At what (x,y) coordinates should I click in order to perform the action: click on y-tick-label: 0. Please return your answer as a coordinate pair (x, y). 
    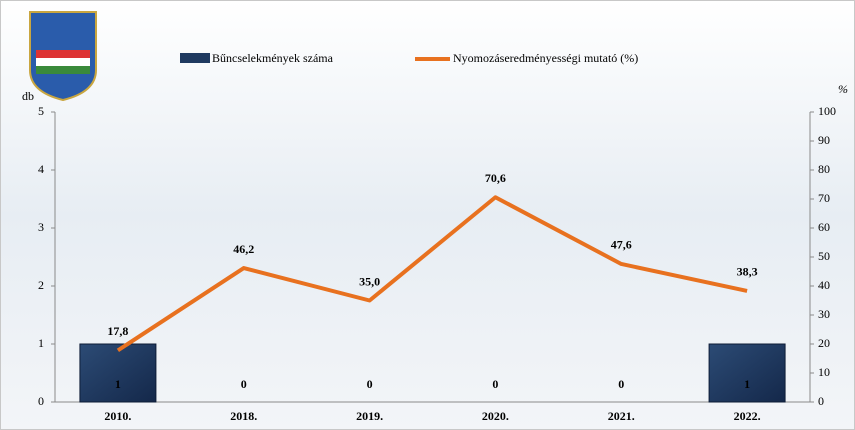
    Looking at the image, I should click on (41, 401).